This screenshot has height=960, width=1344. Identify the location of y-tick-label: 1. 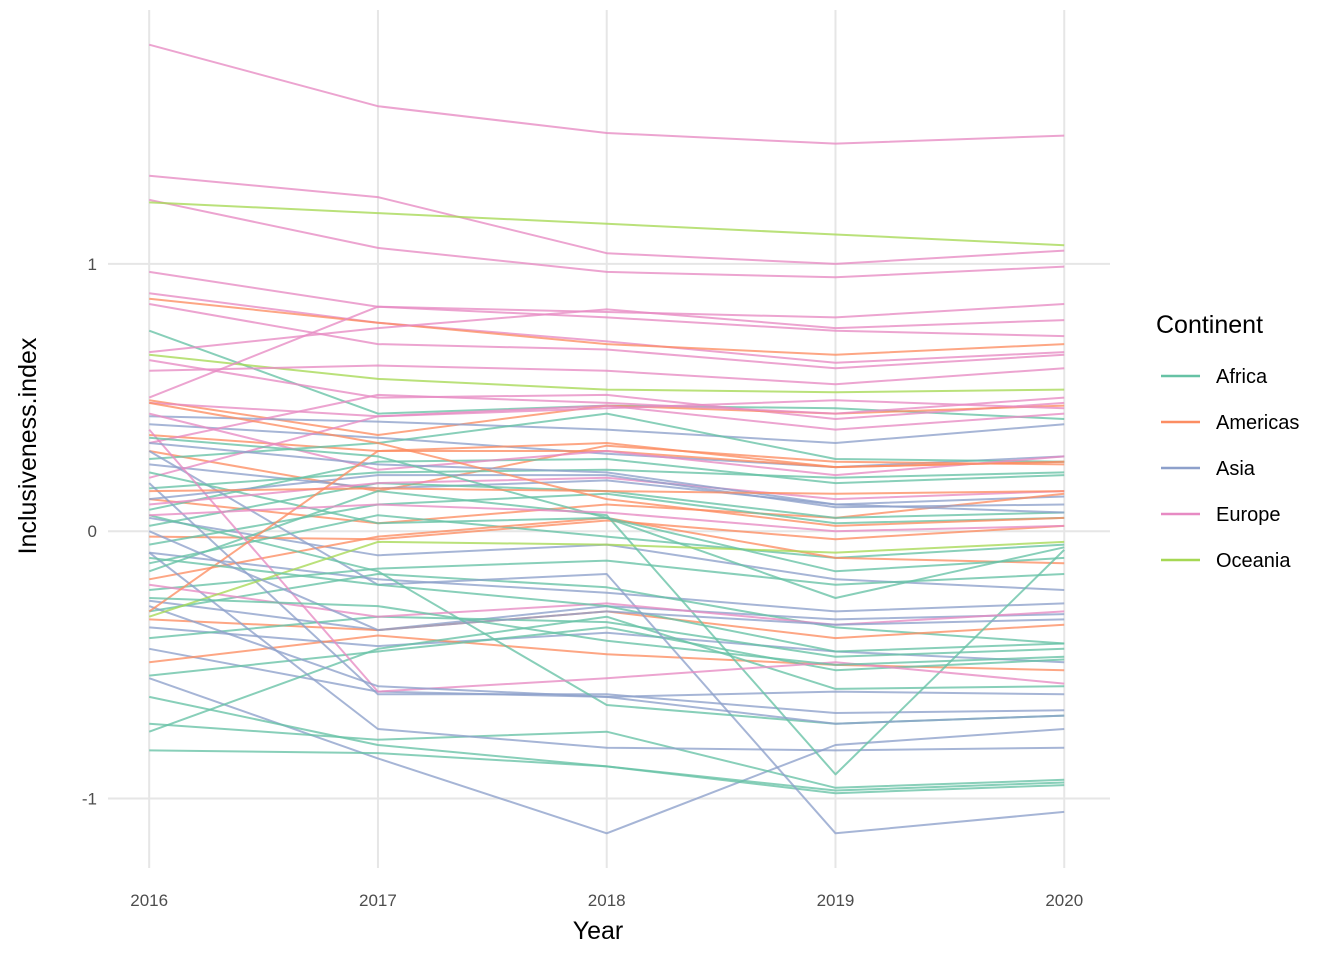
(92, 264).